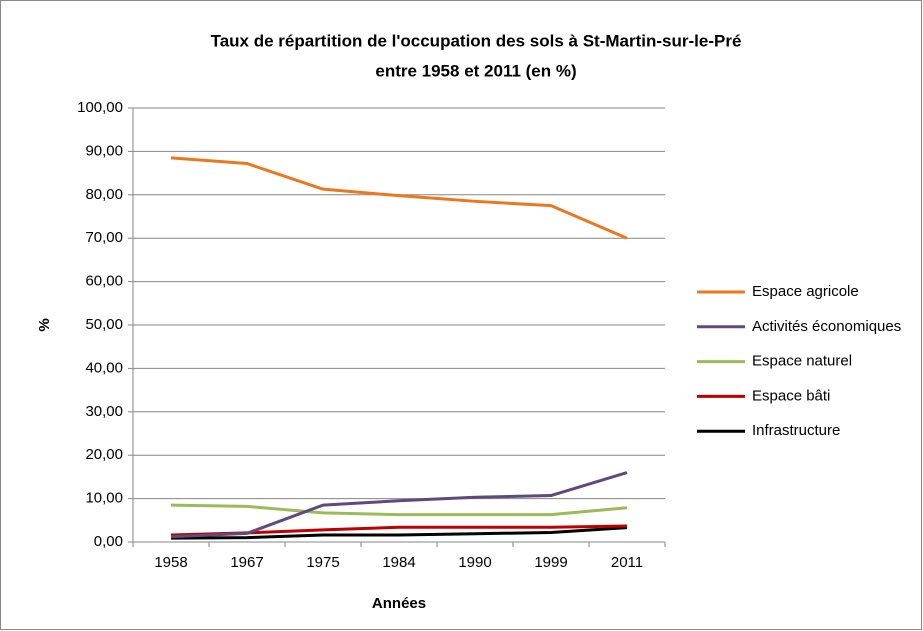 This screenshot has height=631, width=923. I want to click on legend-label: Infrastructure, so click(796, 430).